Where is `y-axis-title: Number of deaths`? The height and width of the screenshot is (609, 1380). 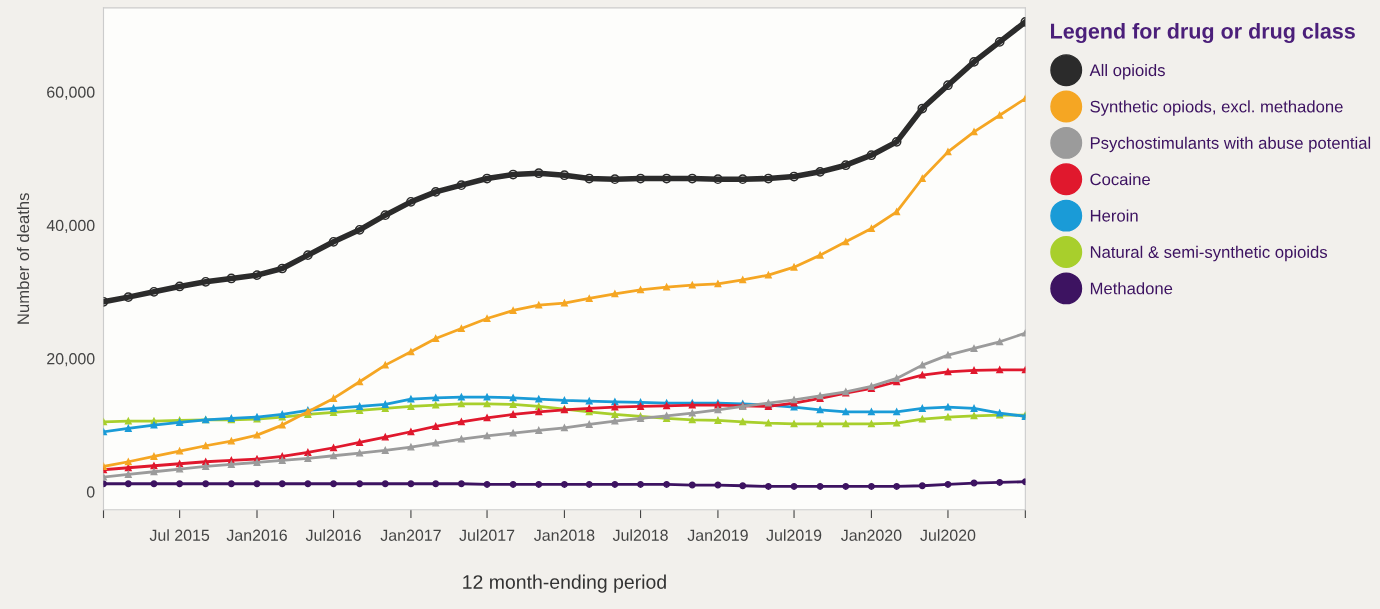
y-axis-title: Number of deaths is located at coordinates (23, 258).